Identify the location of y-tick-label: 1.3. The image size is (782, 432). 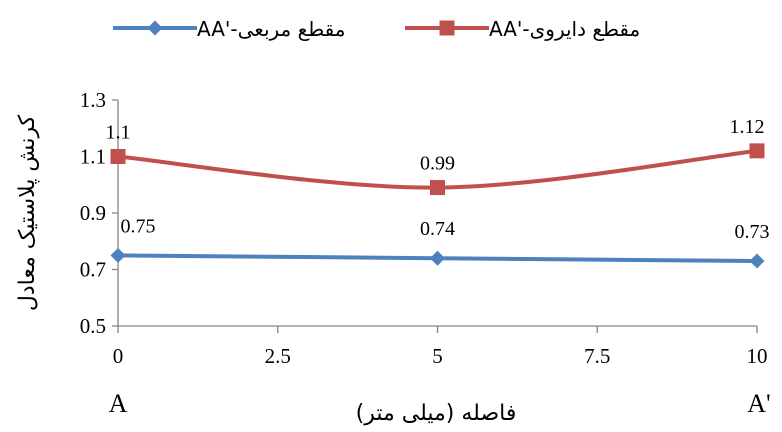
(93, 100).